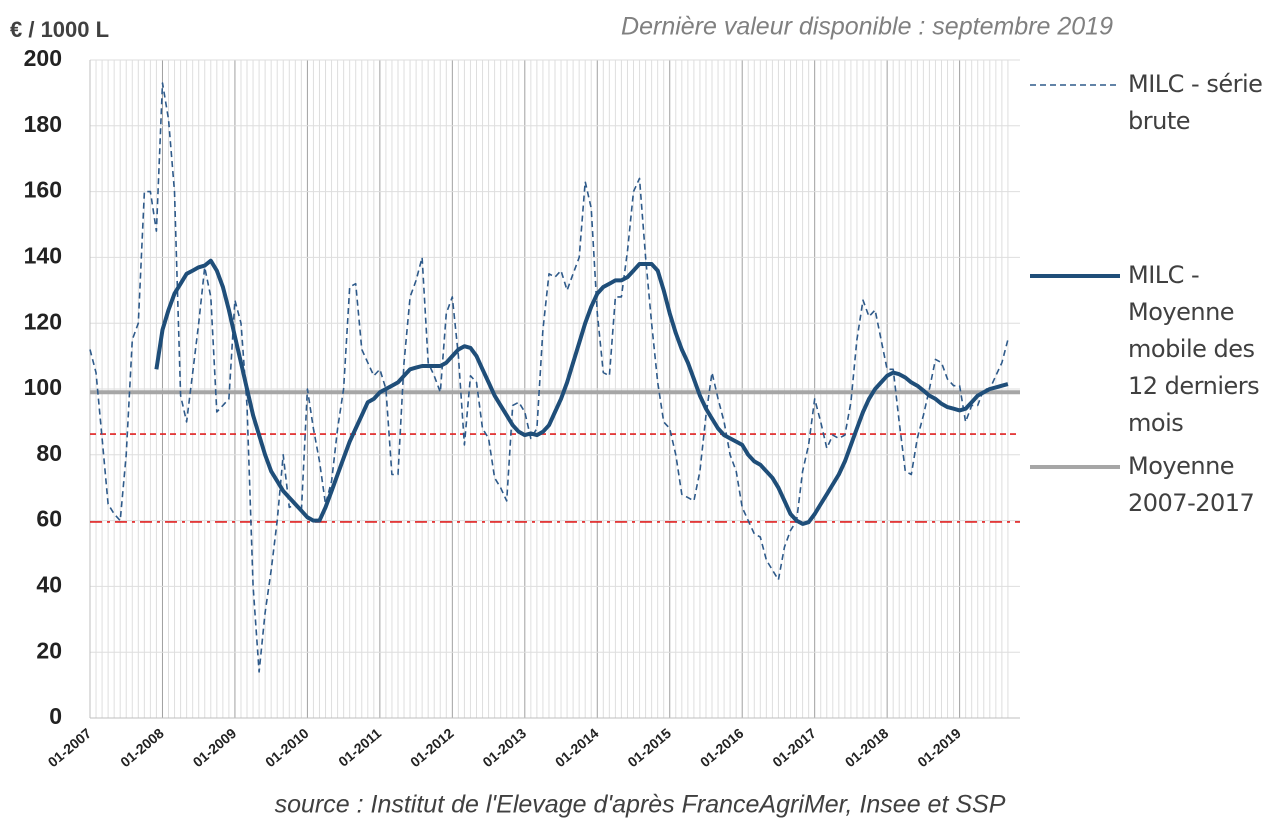  What do you see at coordinates (1195, 102) in the screenshot?
I see `legend-label: MILC - série brute` at bounding box center [1195, 102].